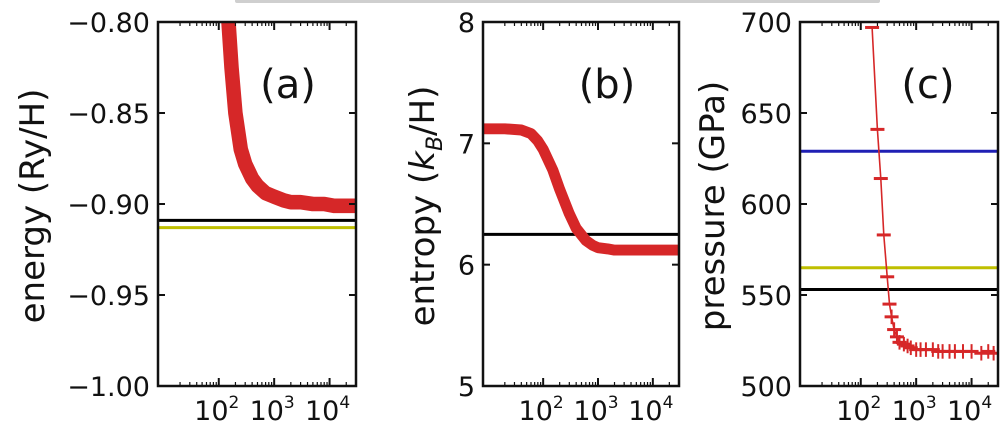 The image size is (1000, 426). What do you see at coordinates (425, 206) in the screenshot?
I see `y-axis-label: entropy (kB/H)` at bounding box center [425, 206].